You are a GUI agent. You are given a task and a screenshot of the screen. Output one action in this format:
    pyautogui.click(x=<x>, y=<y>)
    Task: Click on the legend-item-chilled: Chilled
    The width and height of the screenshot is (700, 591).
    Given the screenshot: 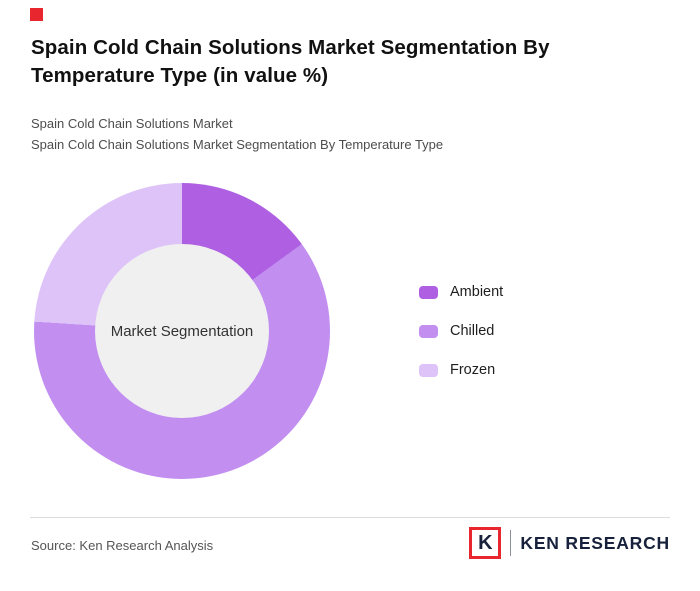 What is the action you would take?
    pyautogui.click(x=461, y=331)
    